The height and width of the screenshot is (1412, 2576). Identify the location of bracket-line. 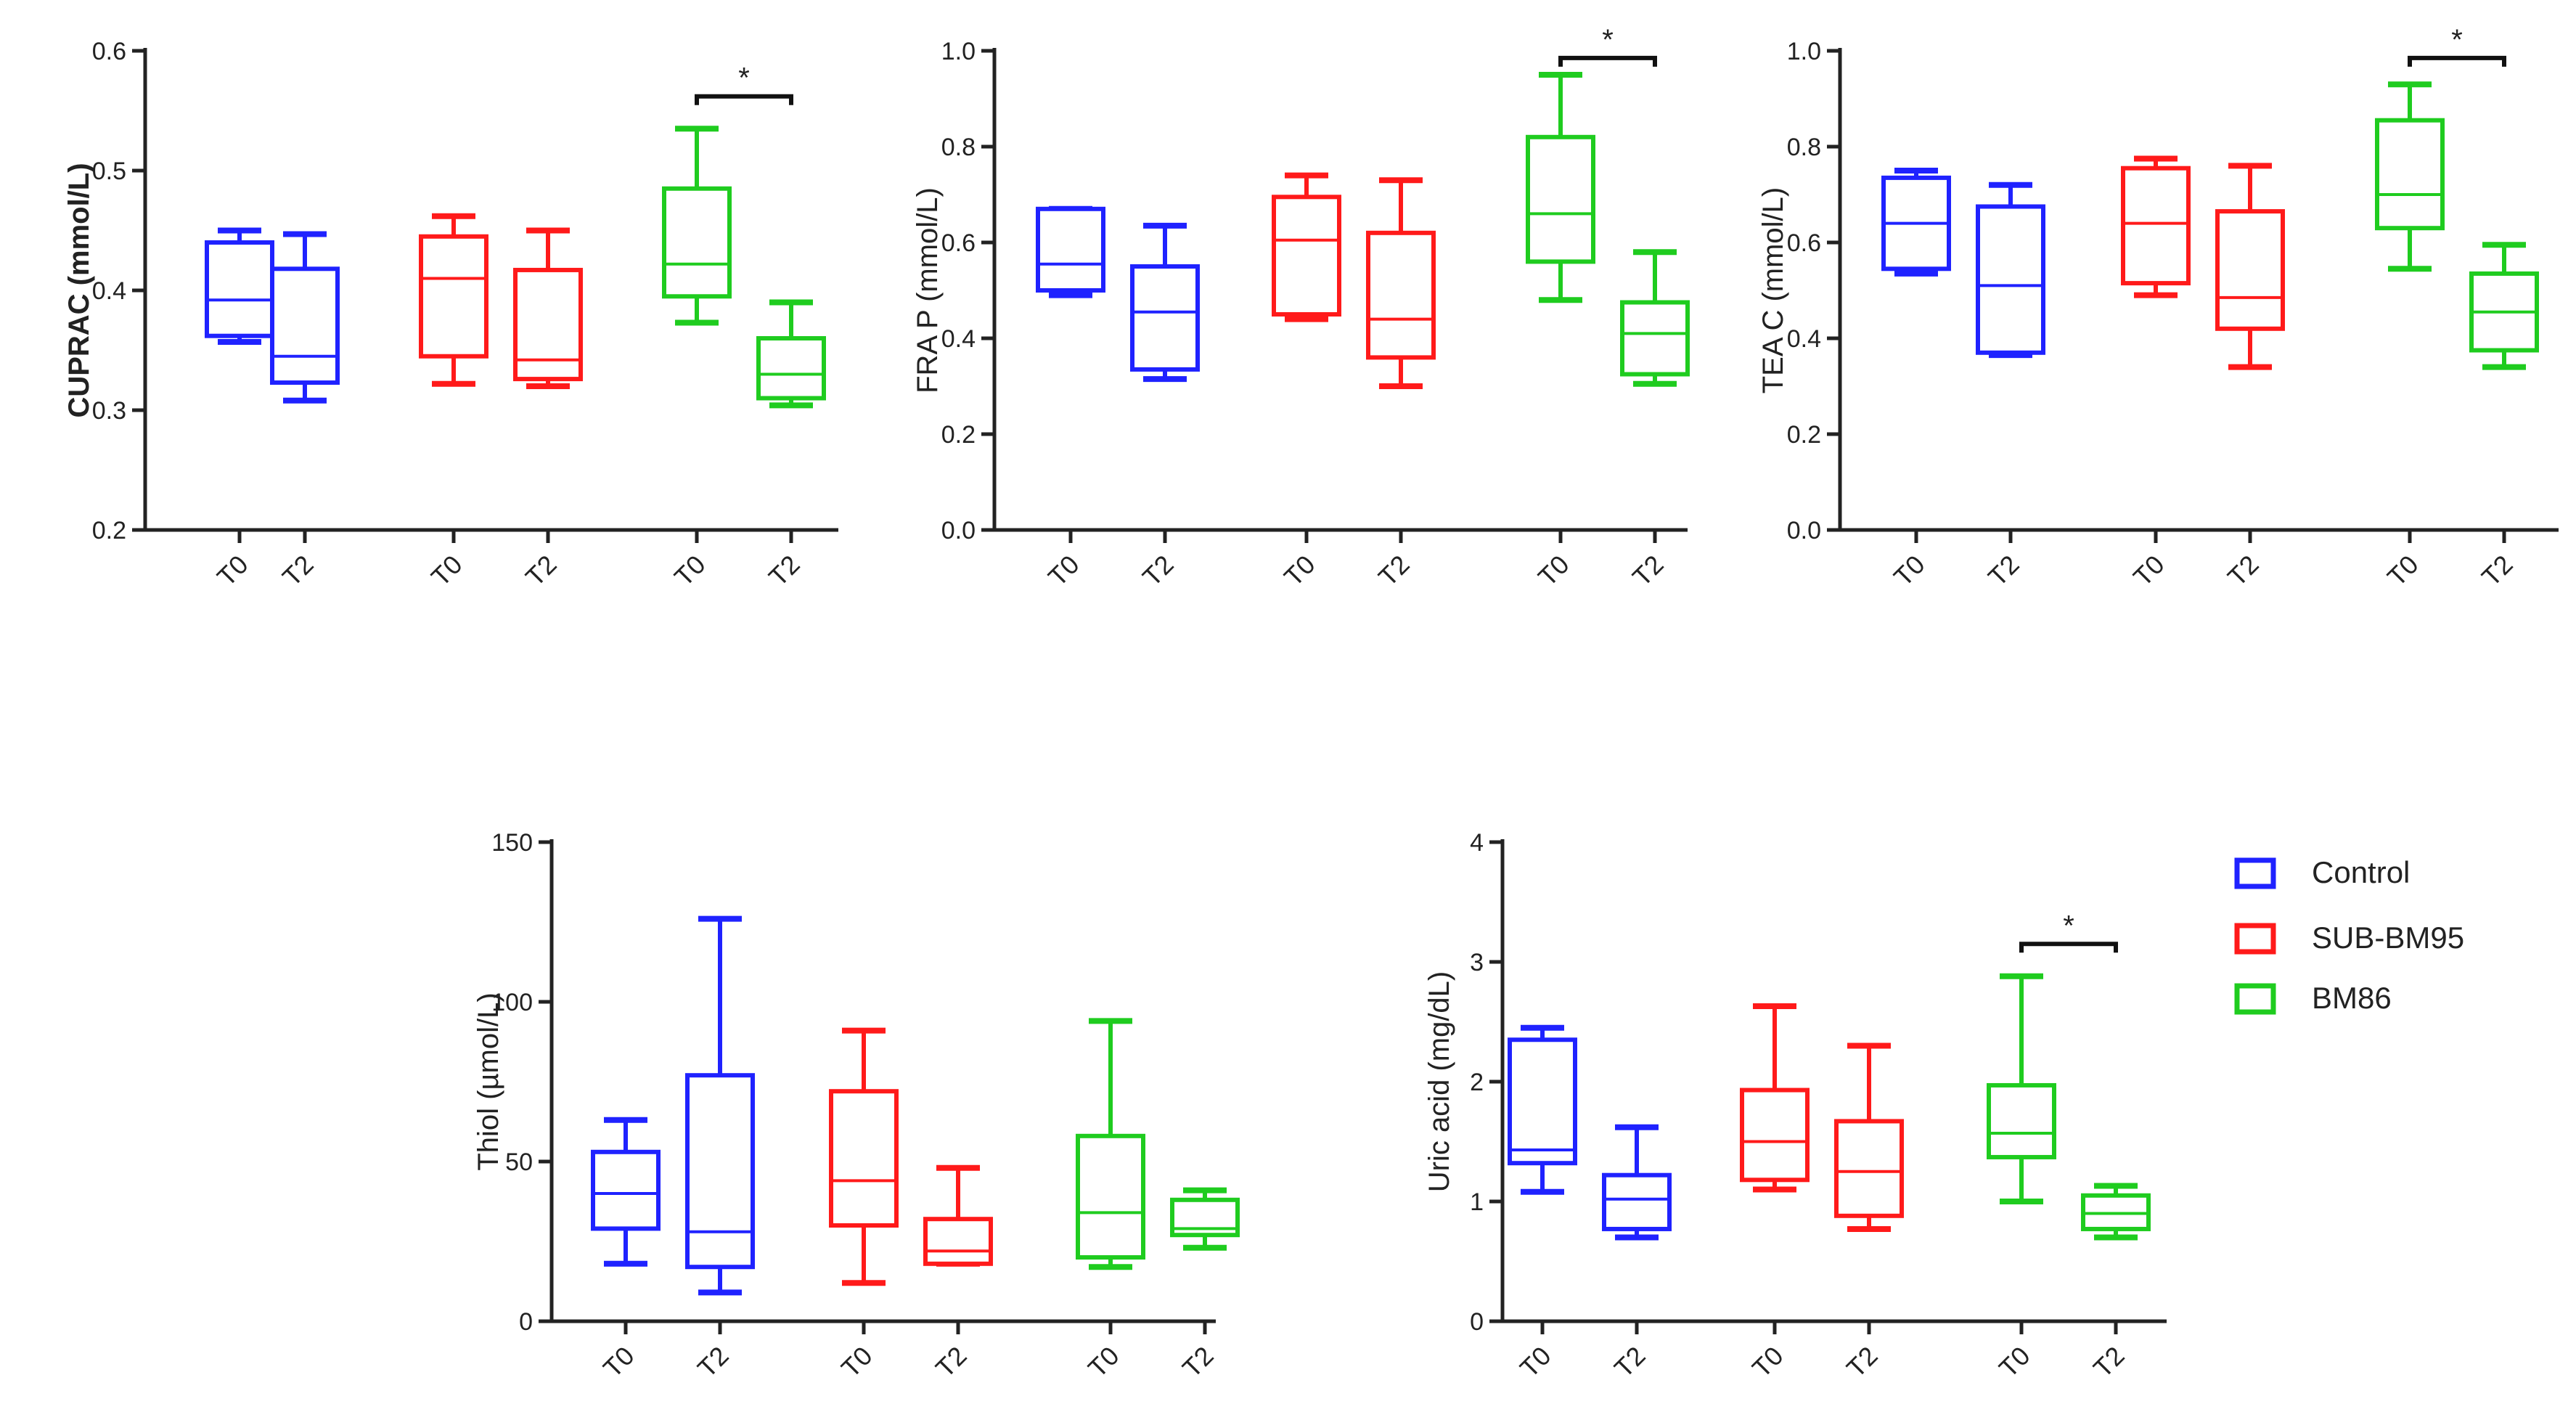
(744, 99).